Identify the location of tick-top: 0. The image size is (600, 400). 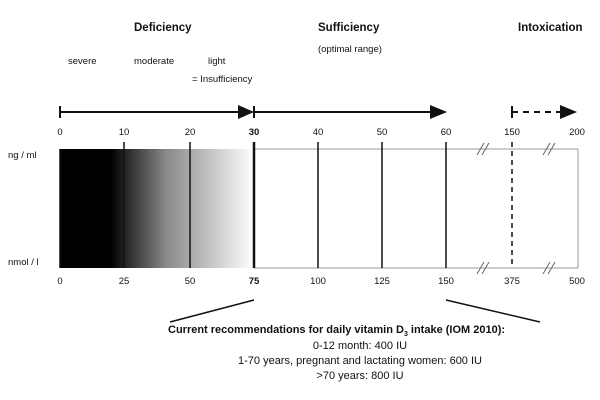
(60, 132).